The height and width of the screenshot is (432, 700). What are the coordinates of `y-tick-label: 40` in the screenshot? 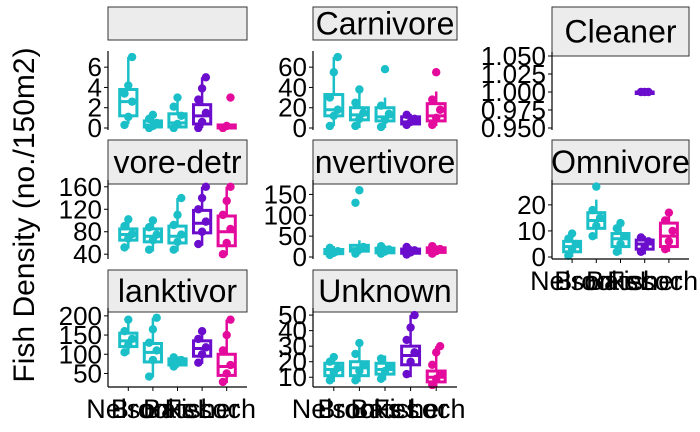 It's located at (292, 331).